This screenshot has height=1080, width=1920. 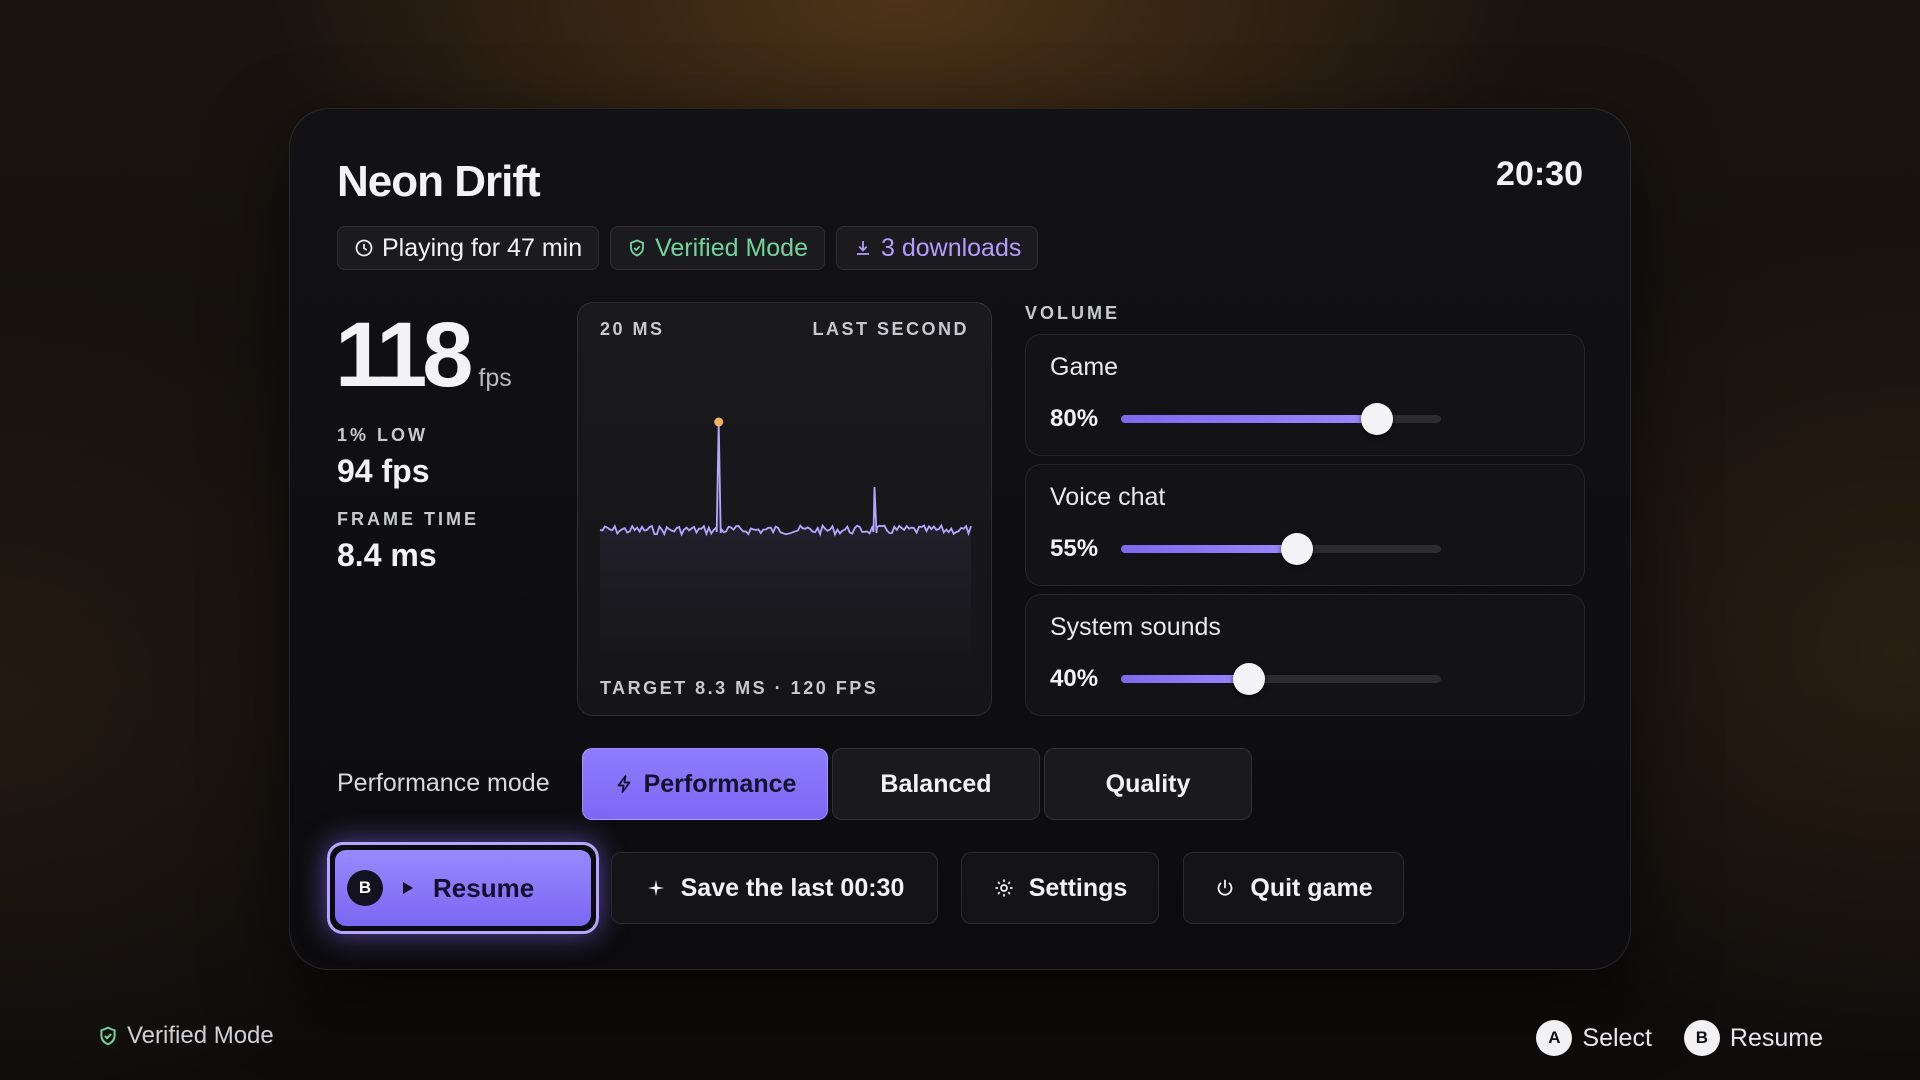 I want to click on low-fps-label: 1% LOW, so click(x=383, y=435).